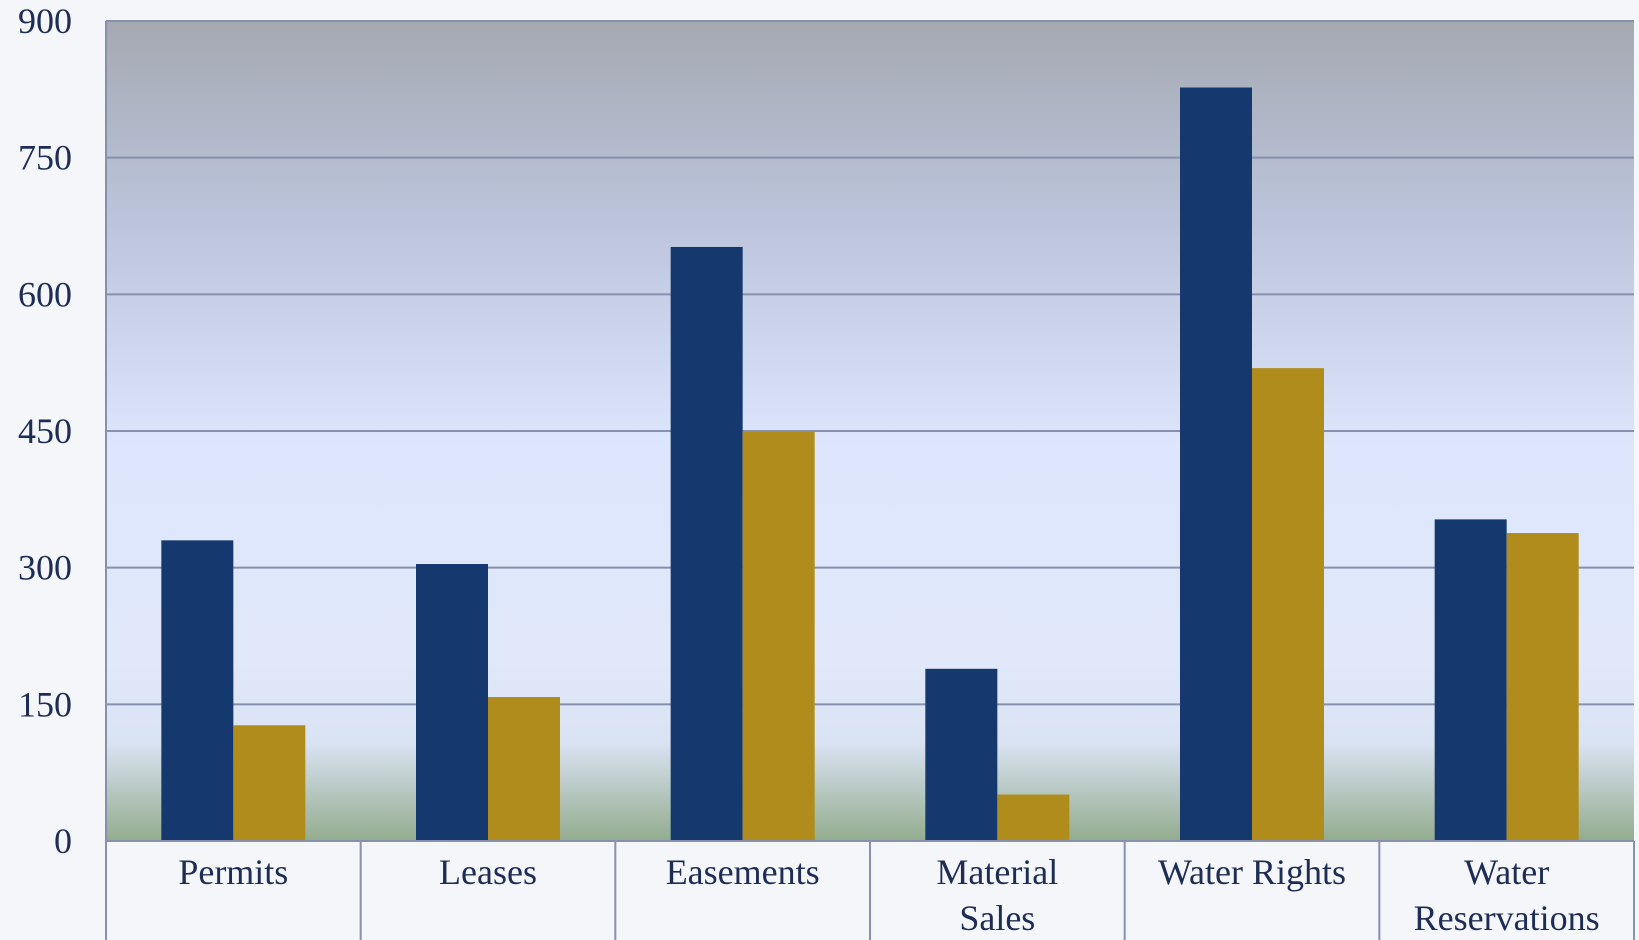 The height and width of the screenshot is (940, 1639). I want to click on y-tick-label: 150, so click(45, 704).